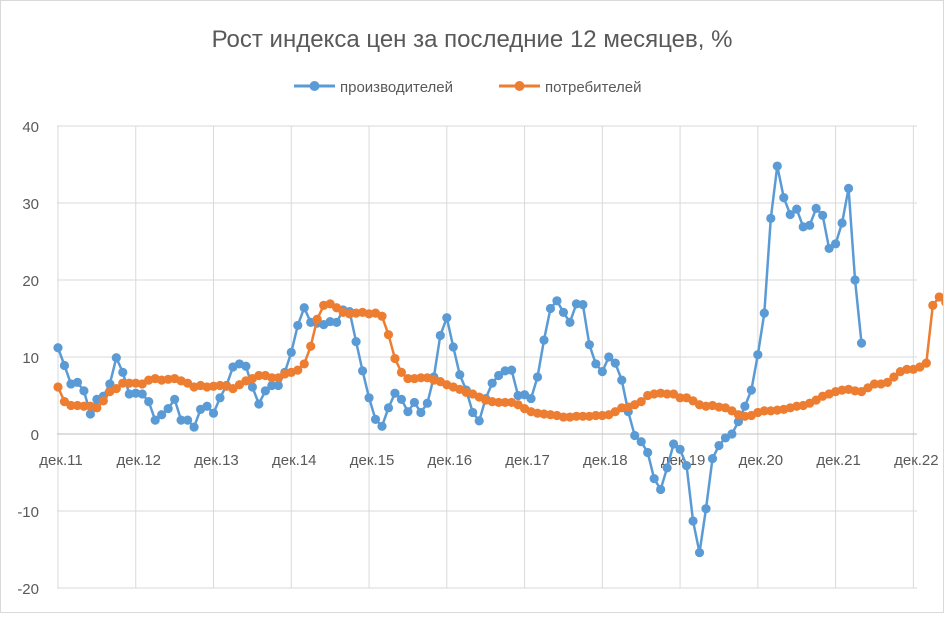 The image size is (944, 617). I want to click on legend-item-consumers: потребителей, so click(570, 87).